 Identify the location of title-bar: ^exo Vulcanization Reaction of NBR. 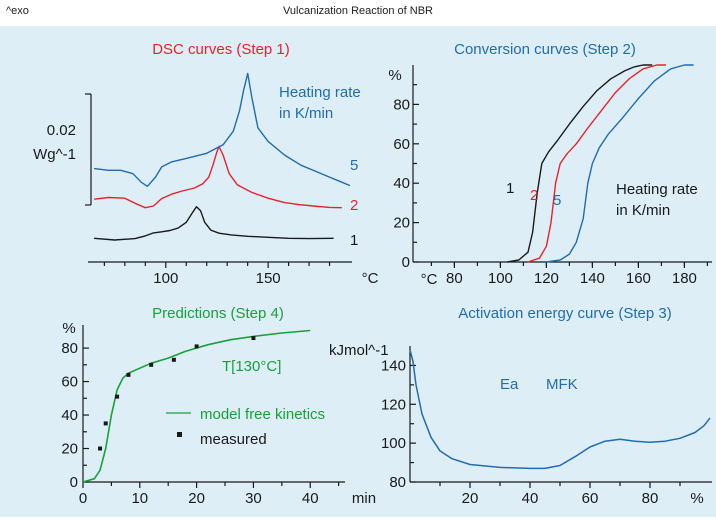
(358, 11).